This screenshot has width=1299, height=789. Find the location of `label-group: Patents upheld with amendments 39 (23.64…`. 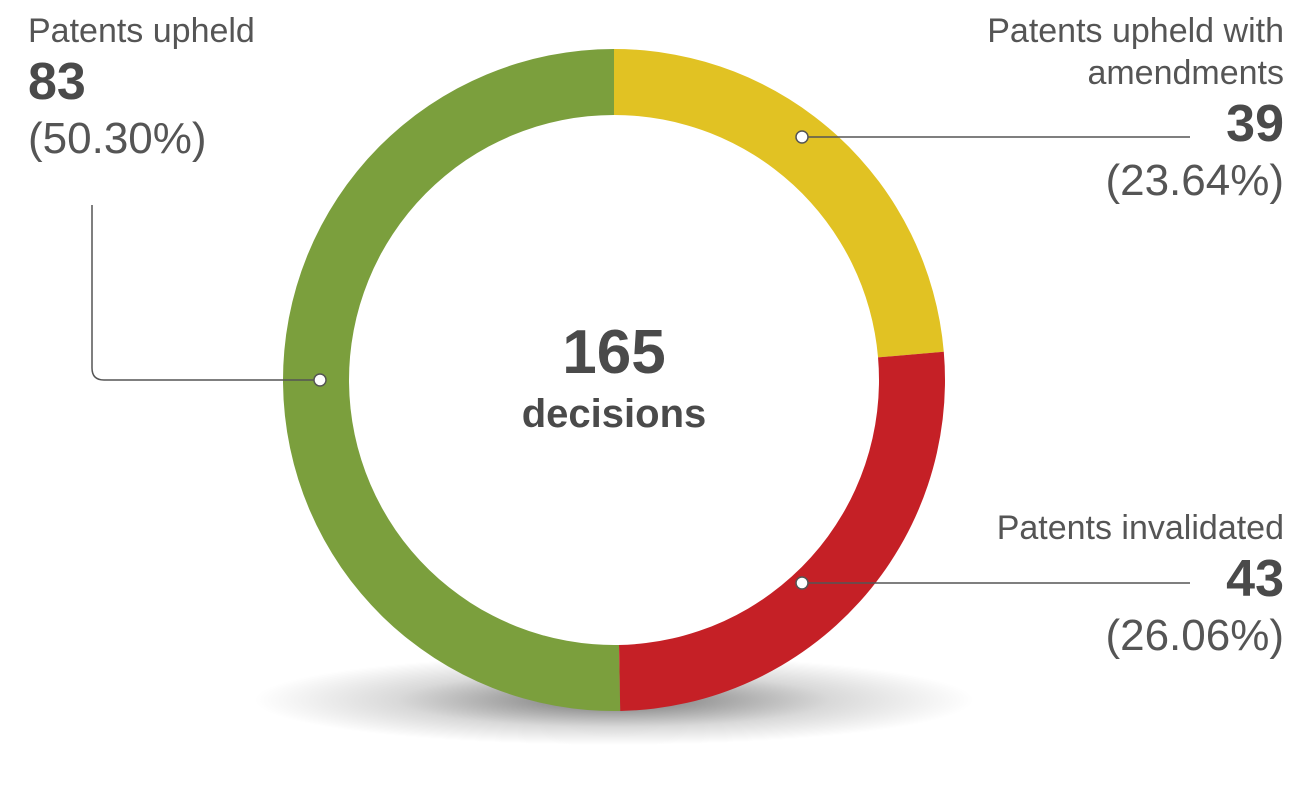

label-group: Patents upheld with amendments 39 (23.64… is located at coordinates (1119, 109).